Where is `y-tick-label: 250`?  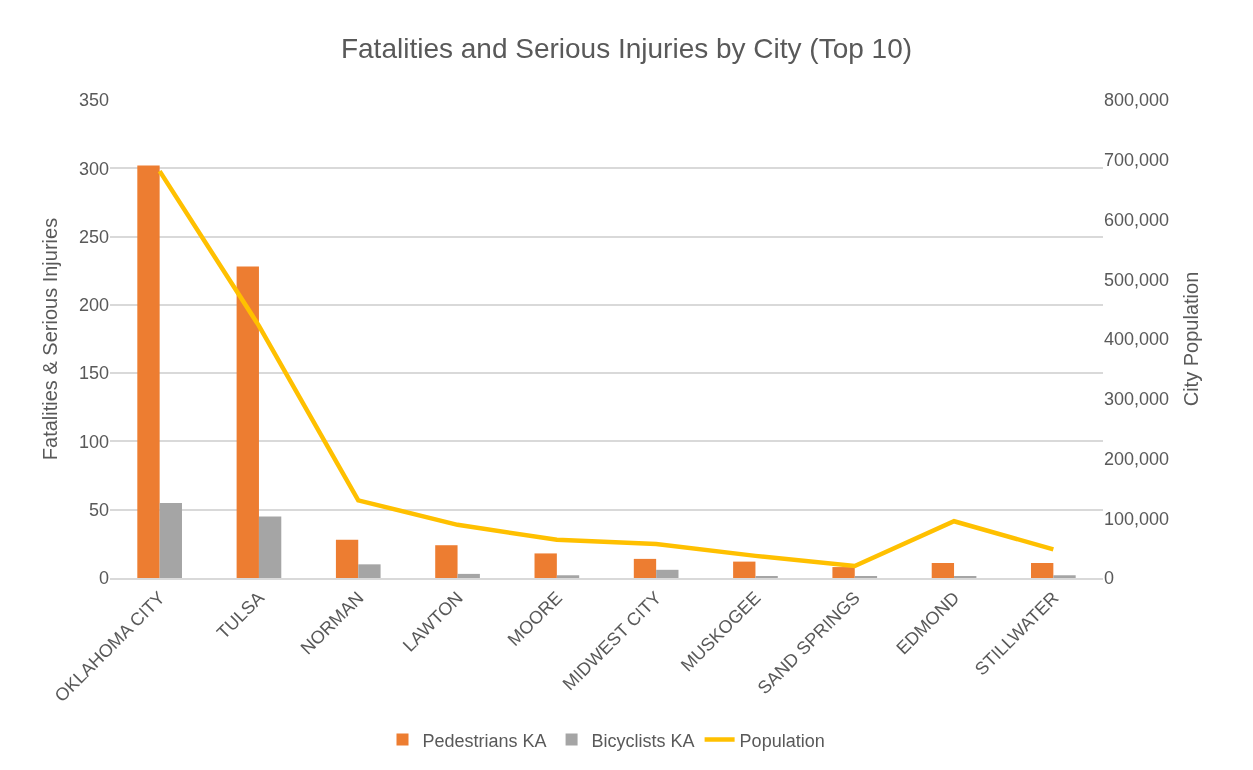
y-tick-label: 250 is located at coordinates (93, 236).